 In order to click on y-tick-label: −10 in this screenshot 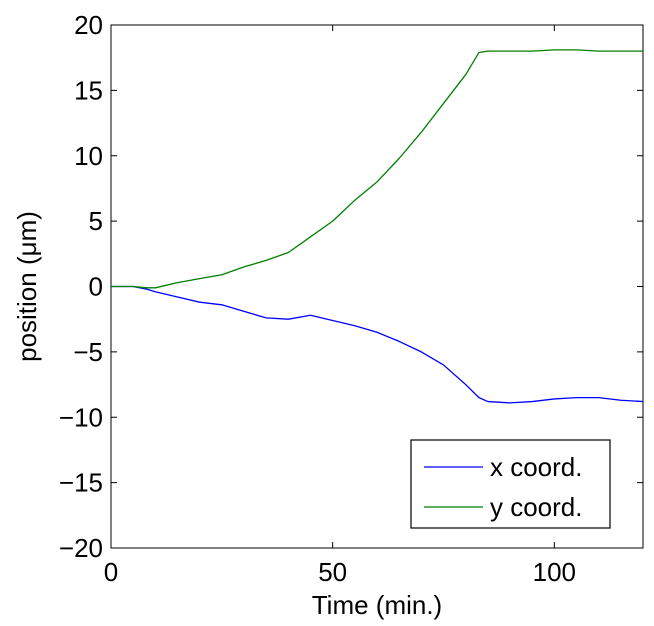, I will do `click(81, 417)`.